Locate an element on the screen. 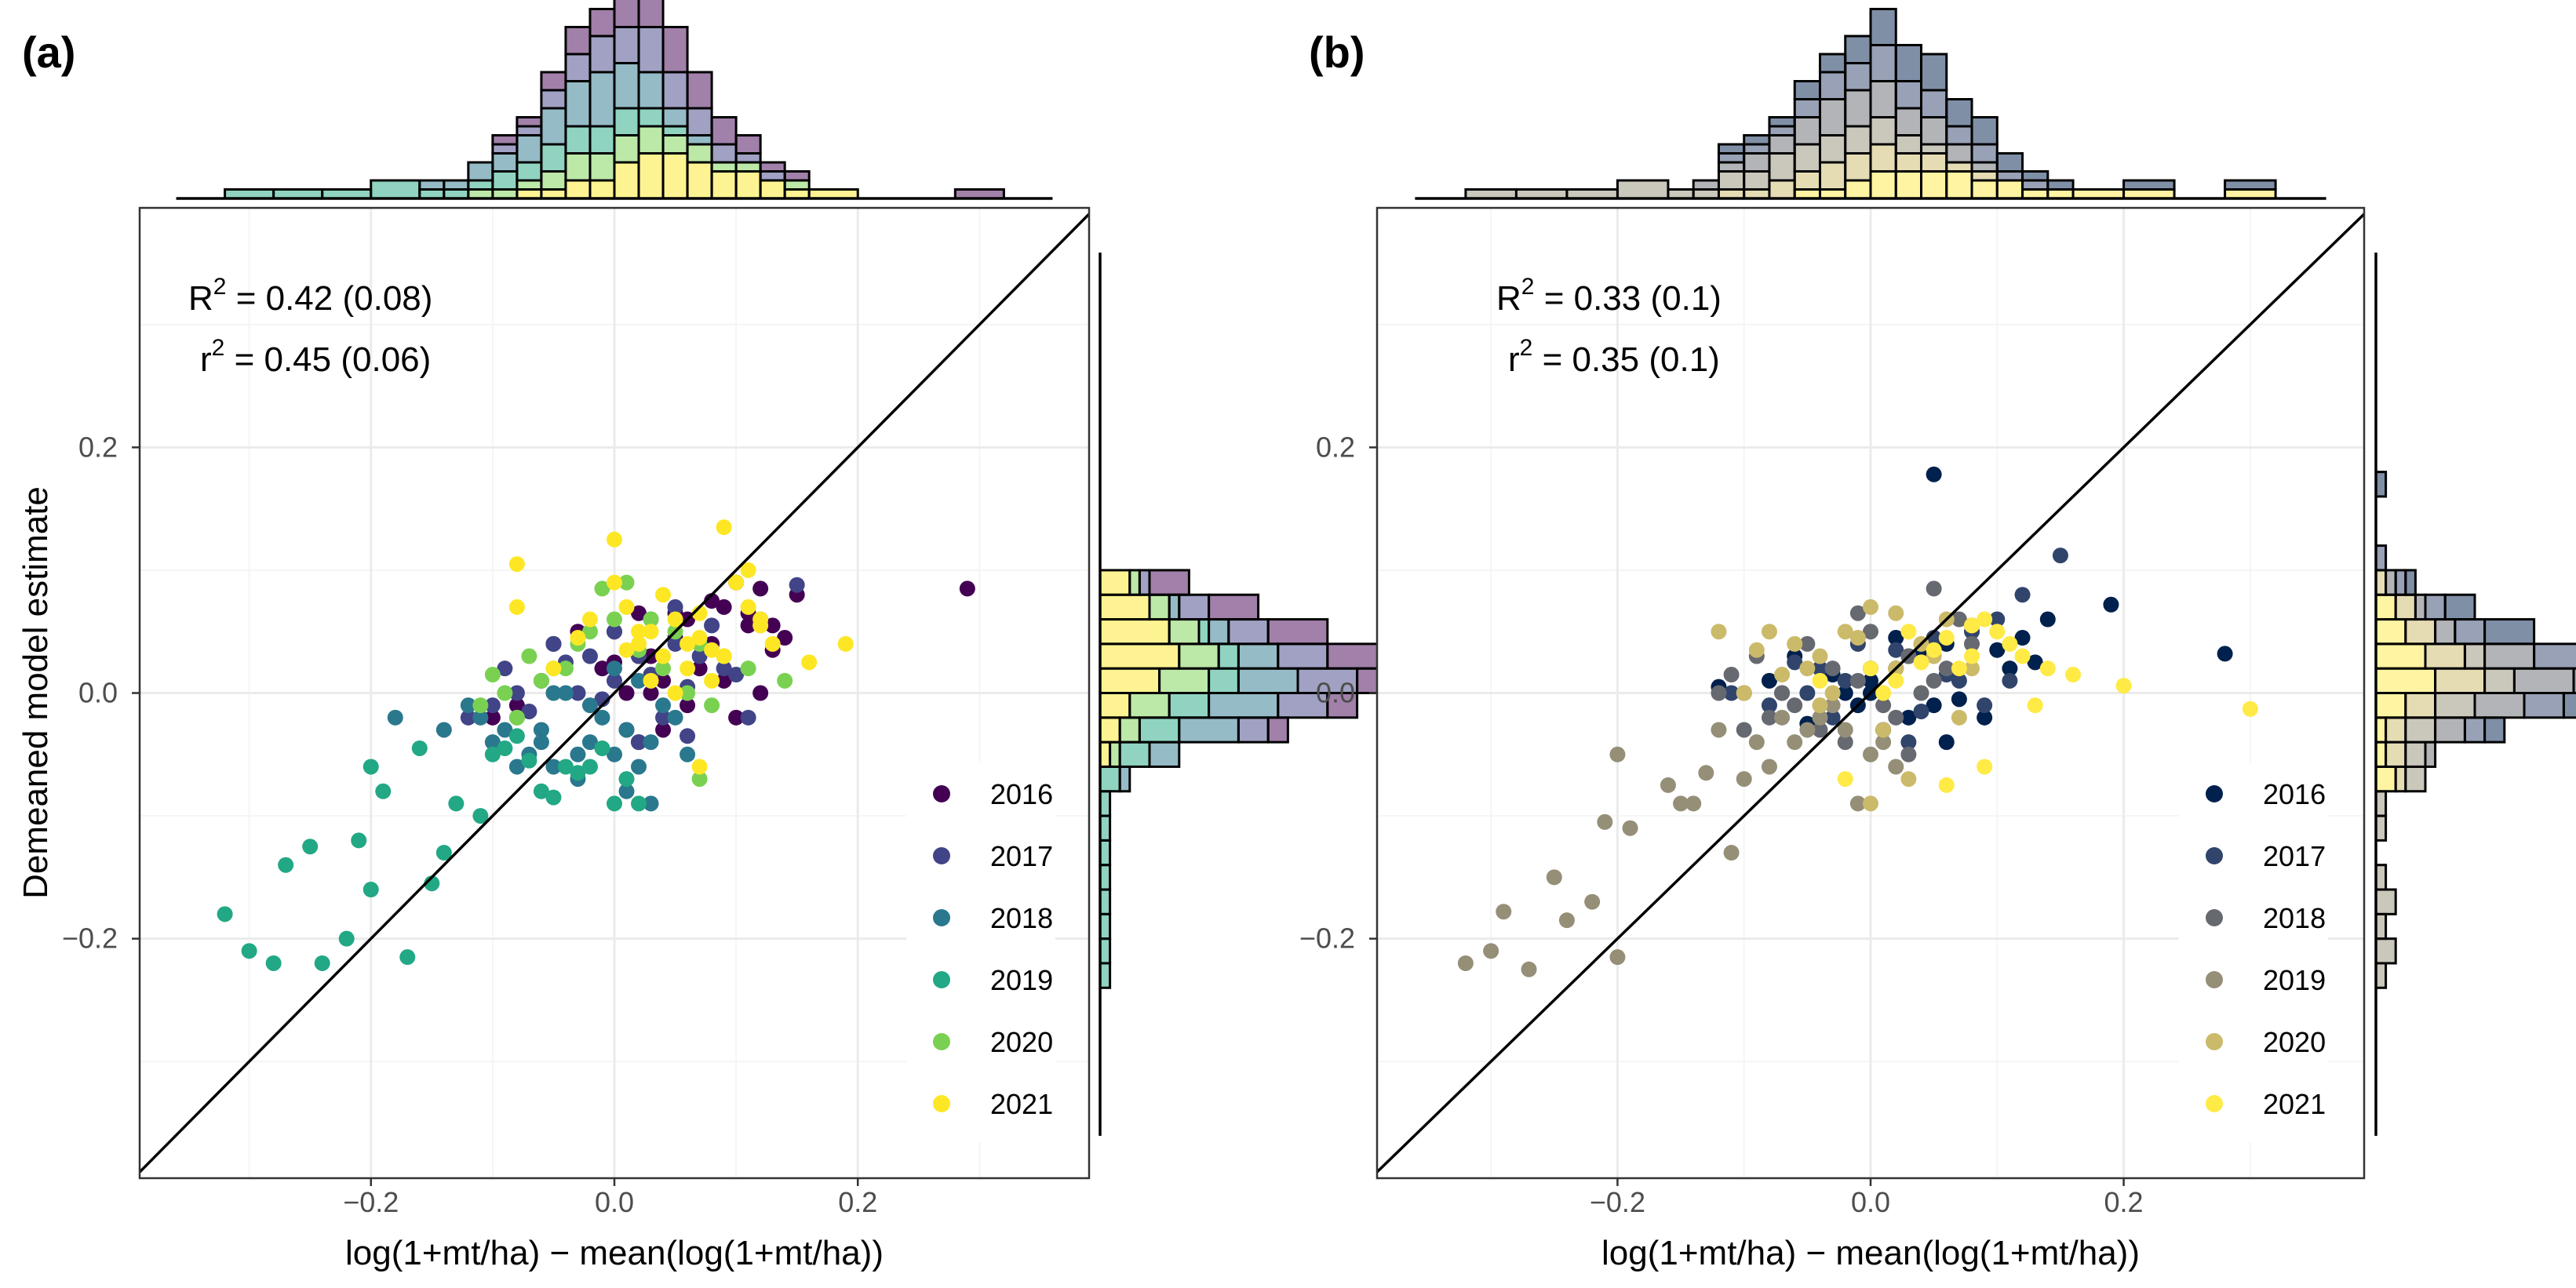  panel-label: (b) is located at coordinates (1337, 52).